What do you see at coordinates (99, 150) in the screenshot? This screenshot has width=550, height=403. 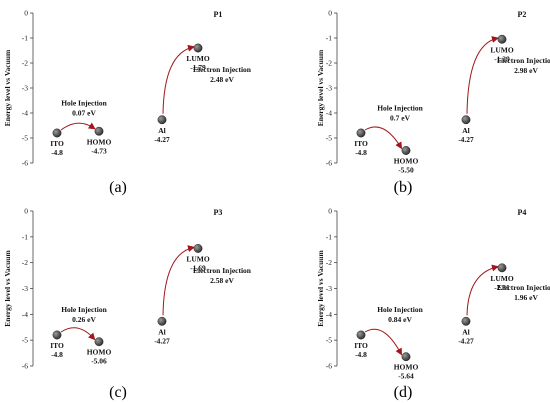 I see `point-value-label: -4.73` at bounding box center [99, 150].